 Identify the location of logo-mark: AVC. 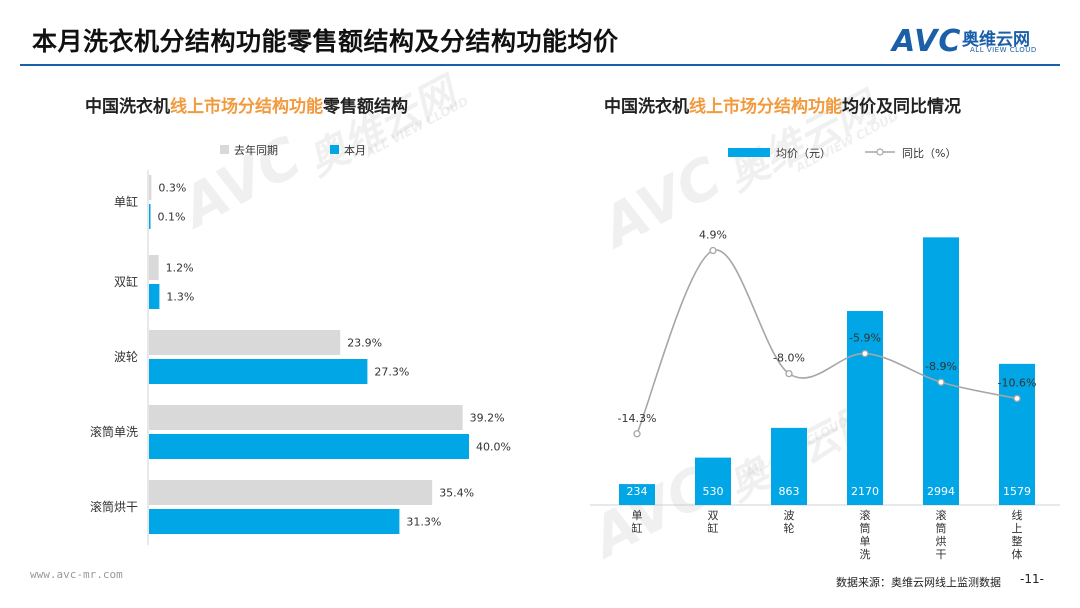
(927, 41).